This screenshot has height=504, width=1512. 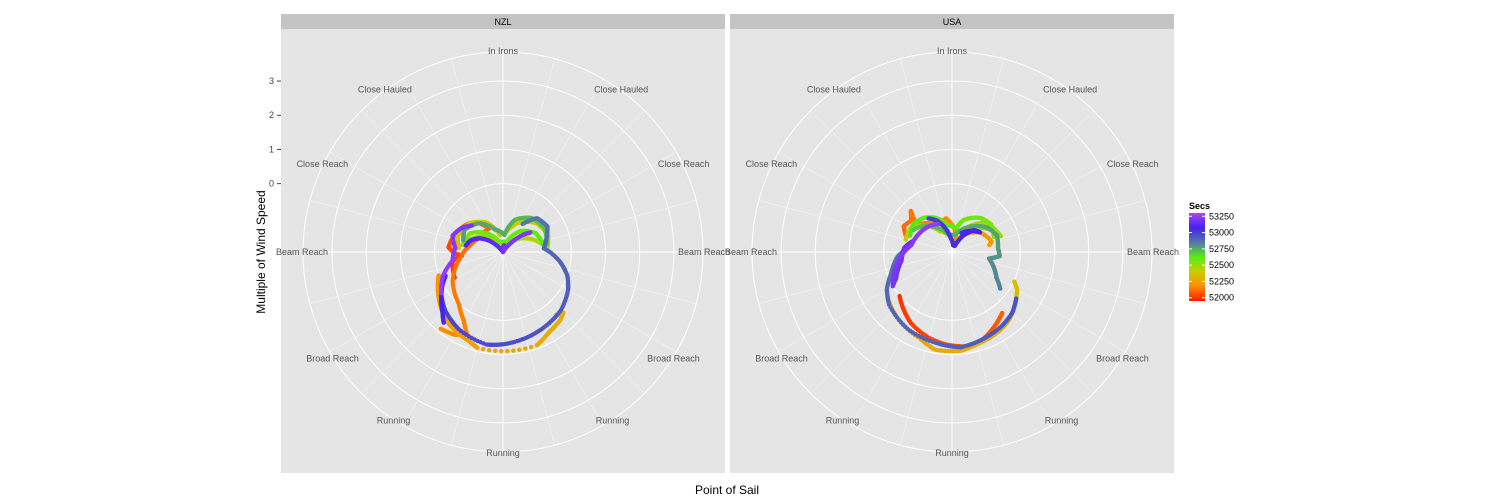 I want to click on y-tick-label: 2, so click(x=271, y=115).